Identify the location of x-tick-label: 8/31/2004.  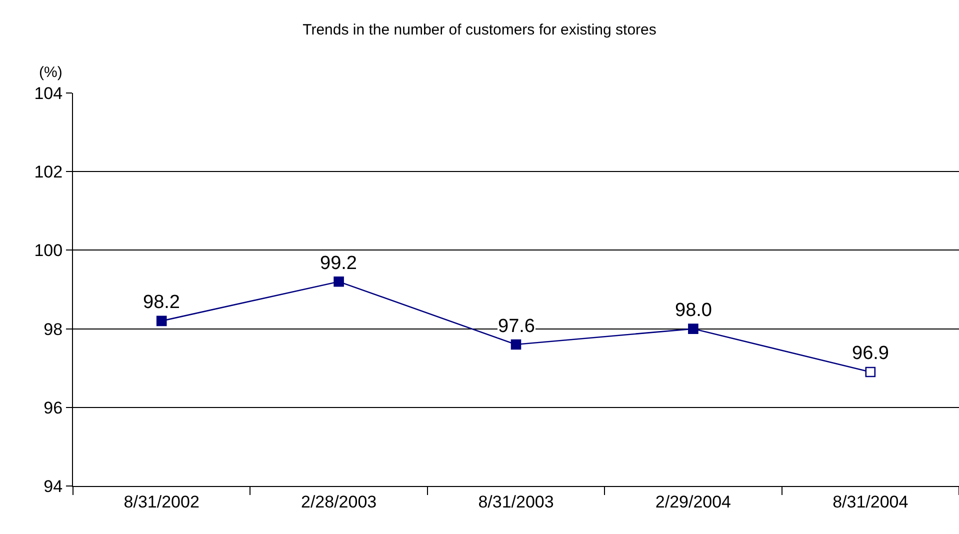
(870, 502).